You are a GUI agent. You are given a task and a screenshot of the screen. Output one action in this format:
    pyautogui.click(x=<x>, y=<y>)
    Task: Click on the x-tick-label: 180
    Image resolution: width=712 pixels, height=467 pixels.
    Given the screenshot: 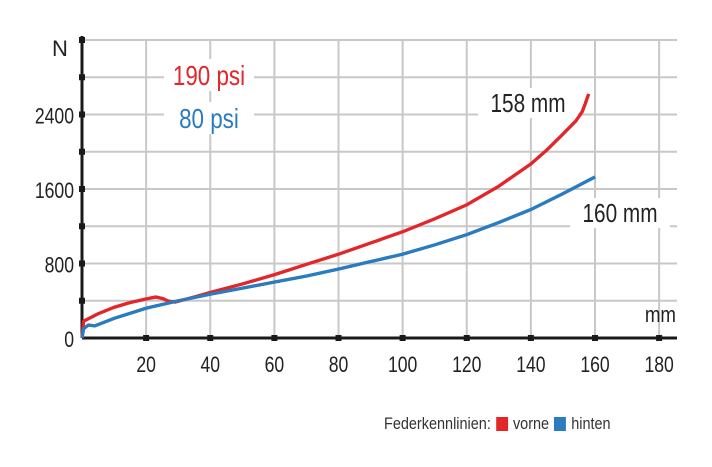 What is the action you would take?
    pyautogui.click(x=658, y=365)
    